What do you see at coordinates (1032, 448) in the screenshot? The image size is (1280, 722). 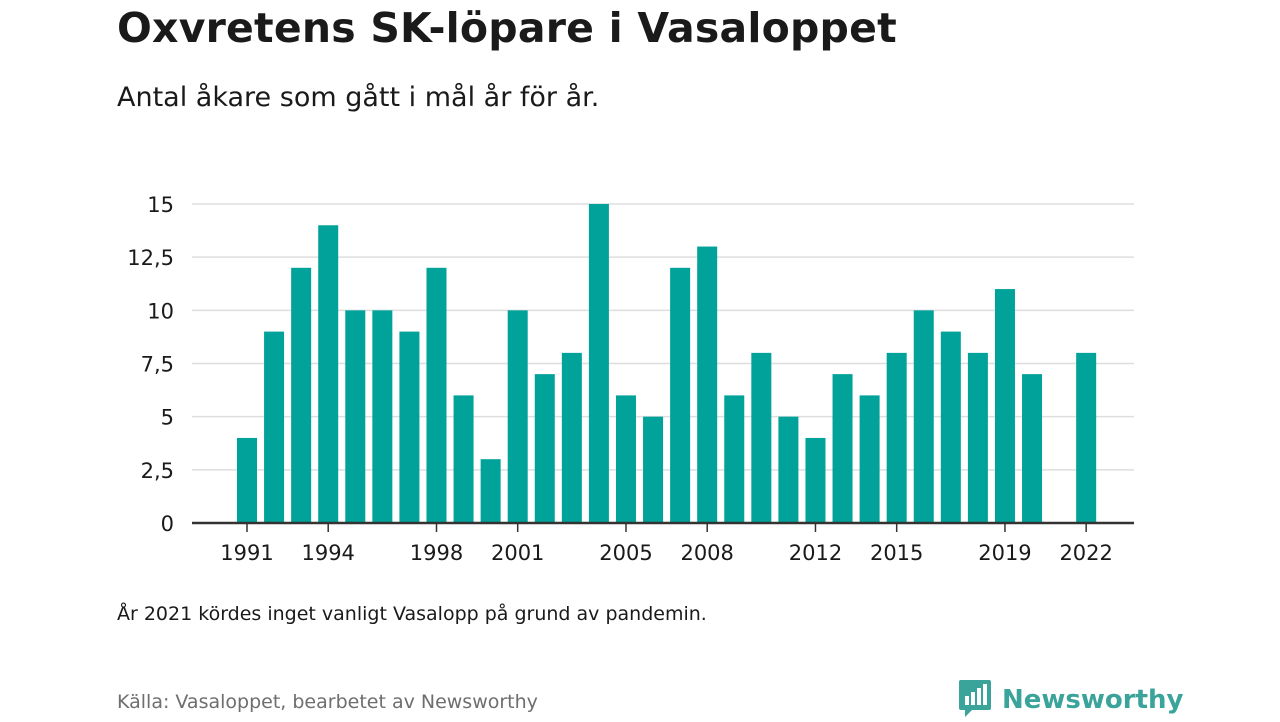 I see `bar-2020` at bounding box center [1032, 448].